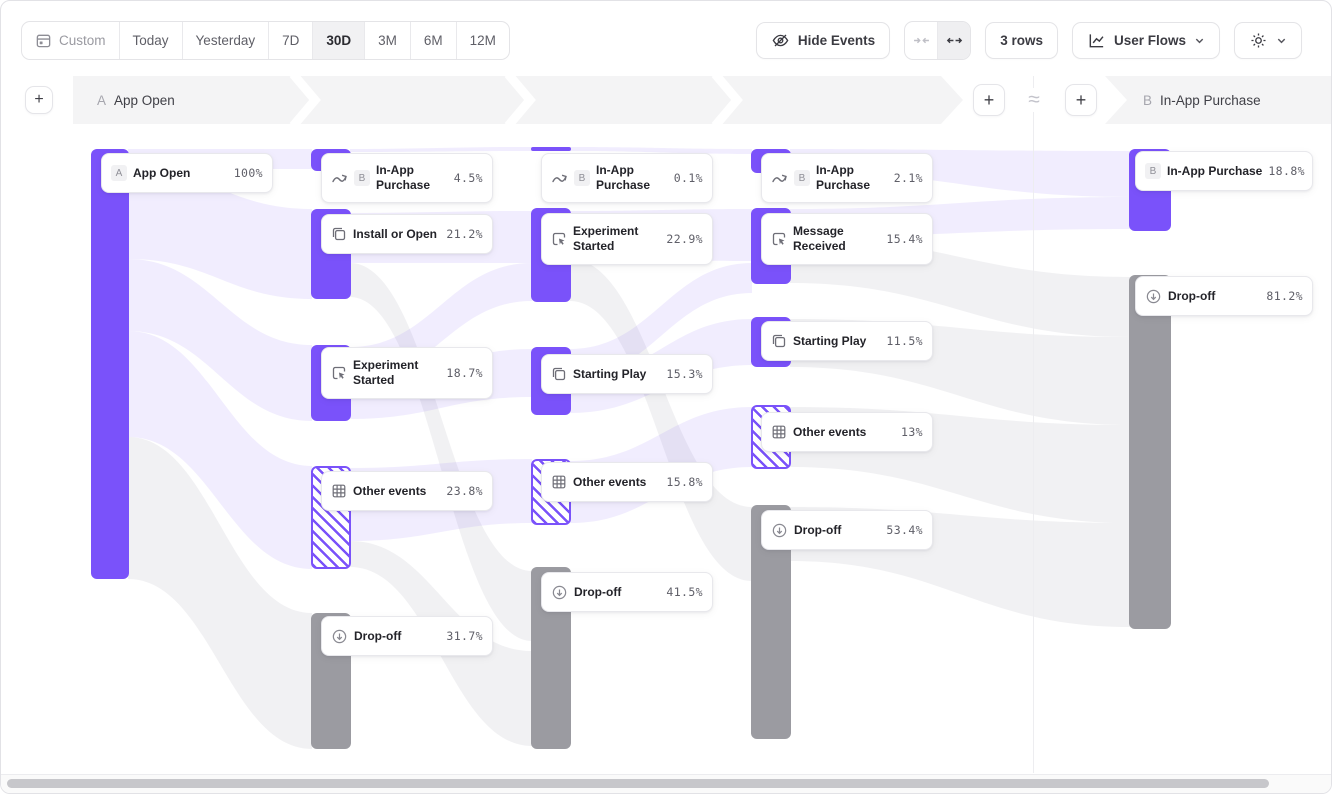 This screenshot has width=1332, height=794. What do you see at coordinates (847, 239) in the screenshot?
I see `c4-message-received-card: Message Received 15.4%` at bounding box center [847, 239].